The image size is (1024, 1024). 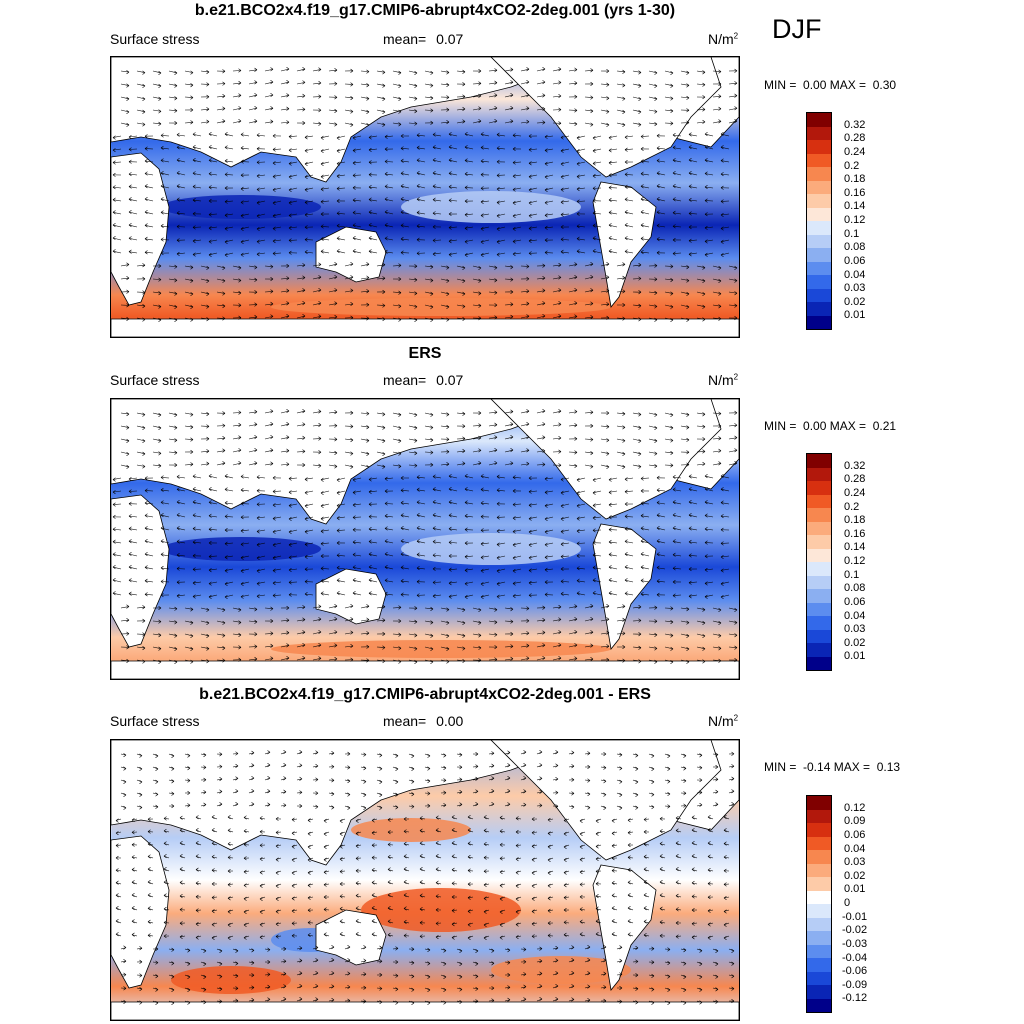 What do you see at coordinates (855, 821) in the screenshot?
I see `colorbar-tick-label: 0.09` at bounding box center [855, 821].